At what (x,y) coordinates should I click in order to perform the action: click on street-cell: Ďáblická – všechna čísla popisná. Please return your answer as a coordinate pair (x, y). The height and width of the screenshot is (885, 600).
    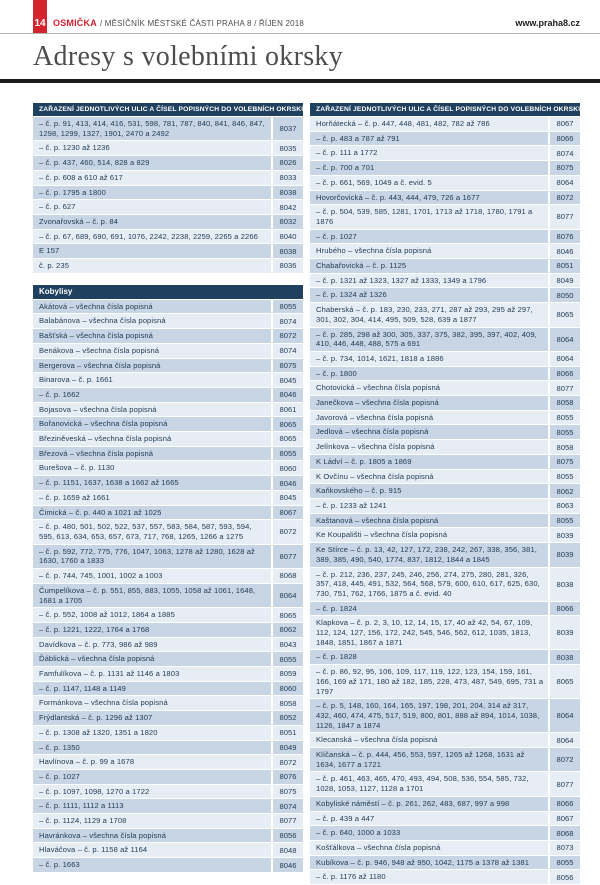
    Looking at the image, I should click on (152, 659).